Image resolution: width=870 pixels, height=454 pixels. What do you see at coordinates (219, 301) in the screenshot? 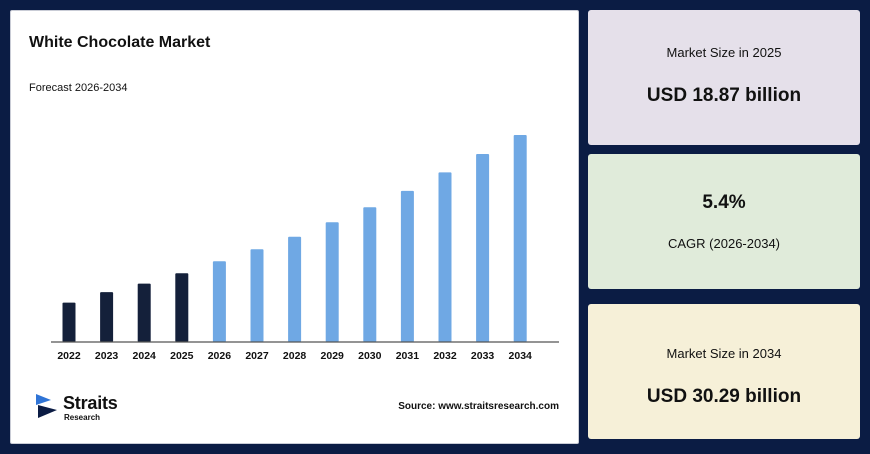
I see `bar-2026` at bounding box center [219, 301].